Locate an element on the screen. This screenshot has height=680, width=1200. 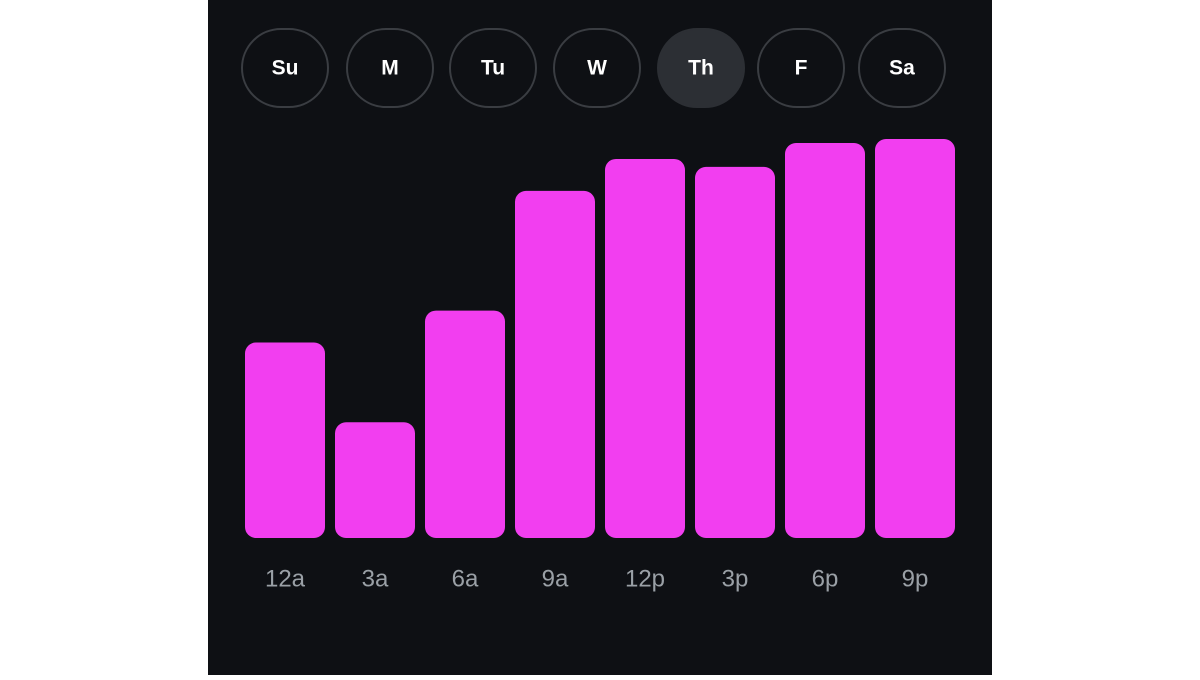
day-tab-label: M is located at coordinates (390, 68).